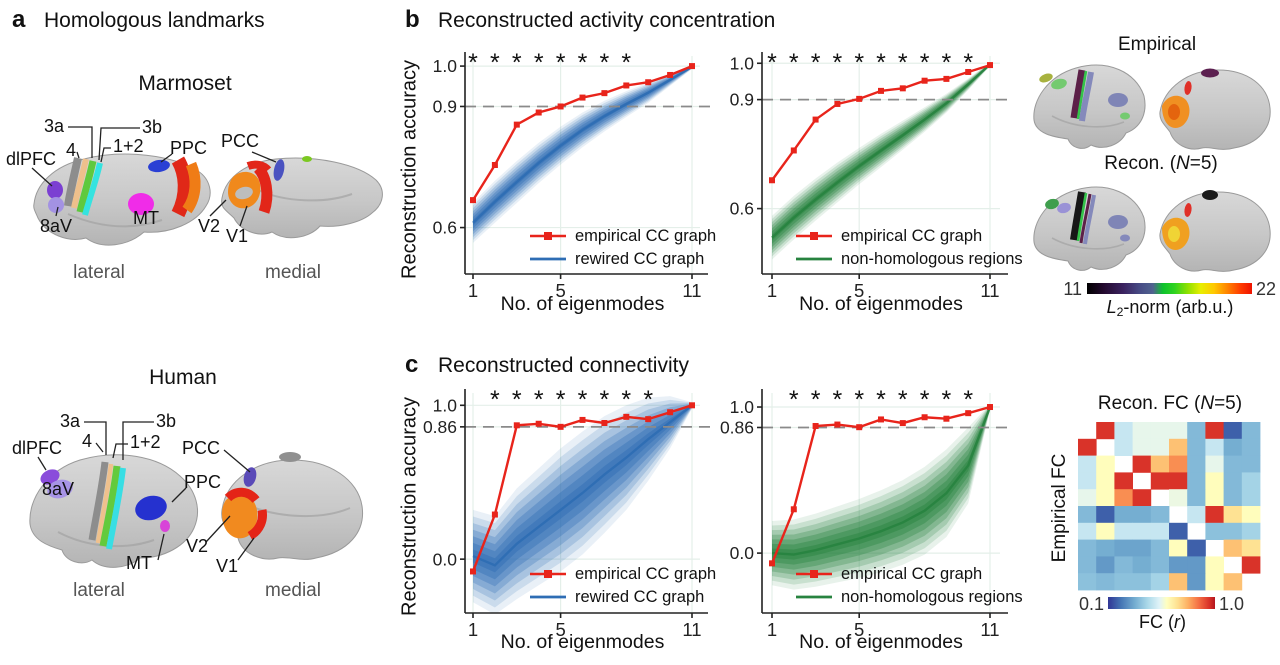 The image size is (1280, 665). I want to click on fc-matrix, so click(1169, 506).